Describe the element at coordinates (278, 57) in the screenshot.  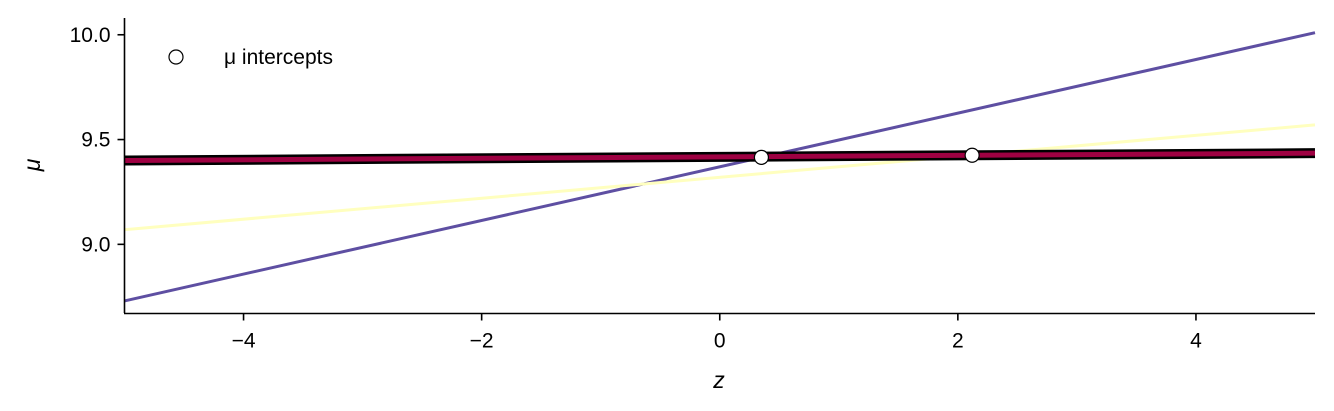
I see `legend-label: μ intercepts` at that location.